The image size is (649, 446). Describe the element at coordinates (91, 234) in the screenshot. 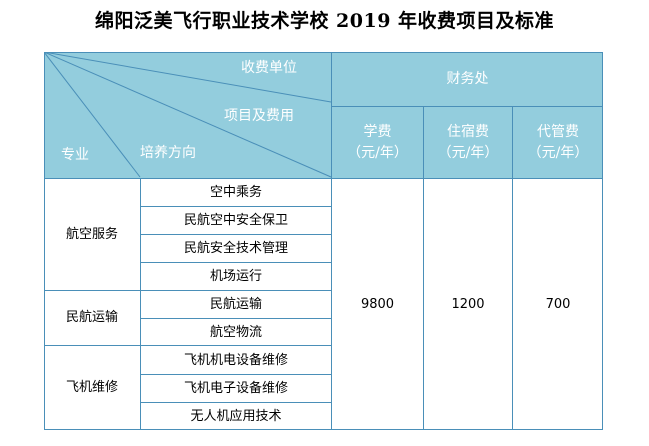

I see `major-cell: 航空服务` at that location.